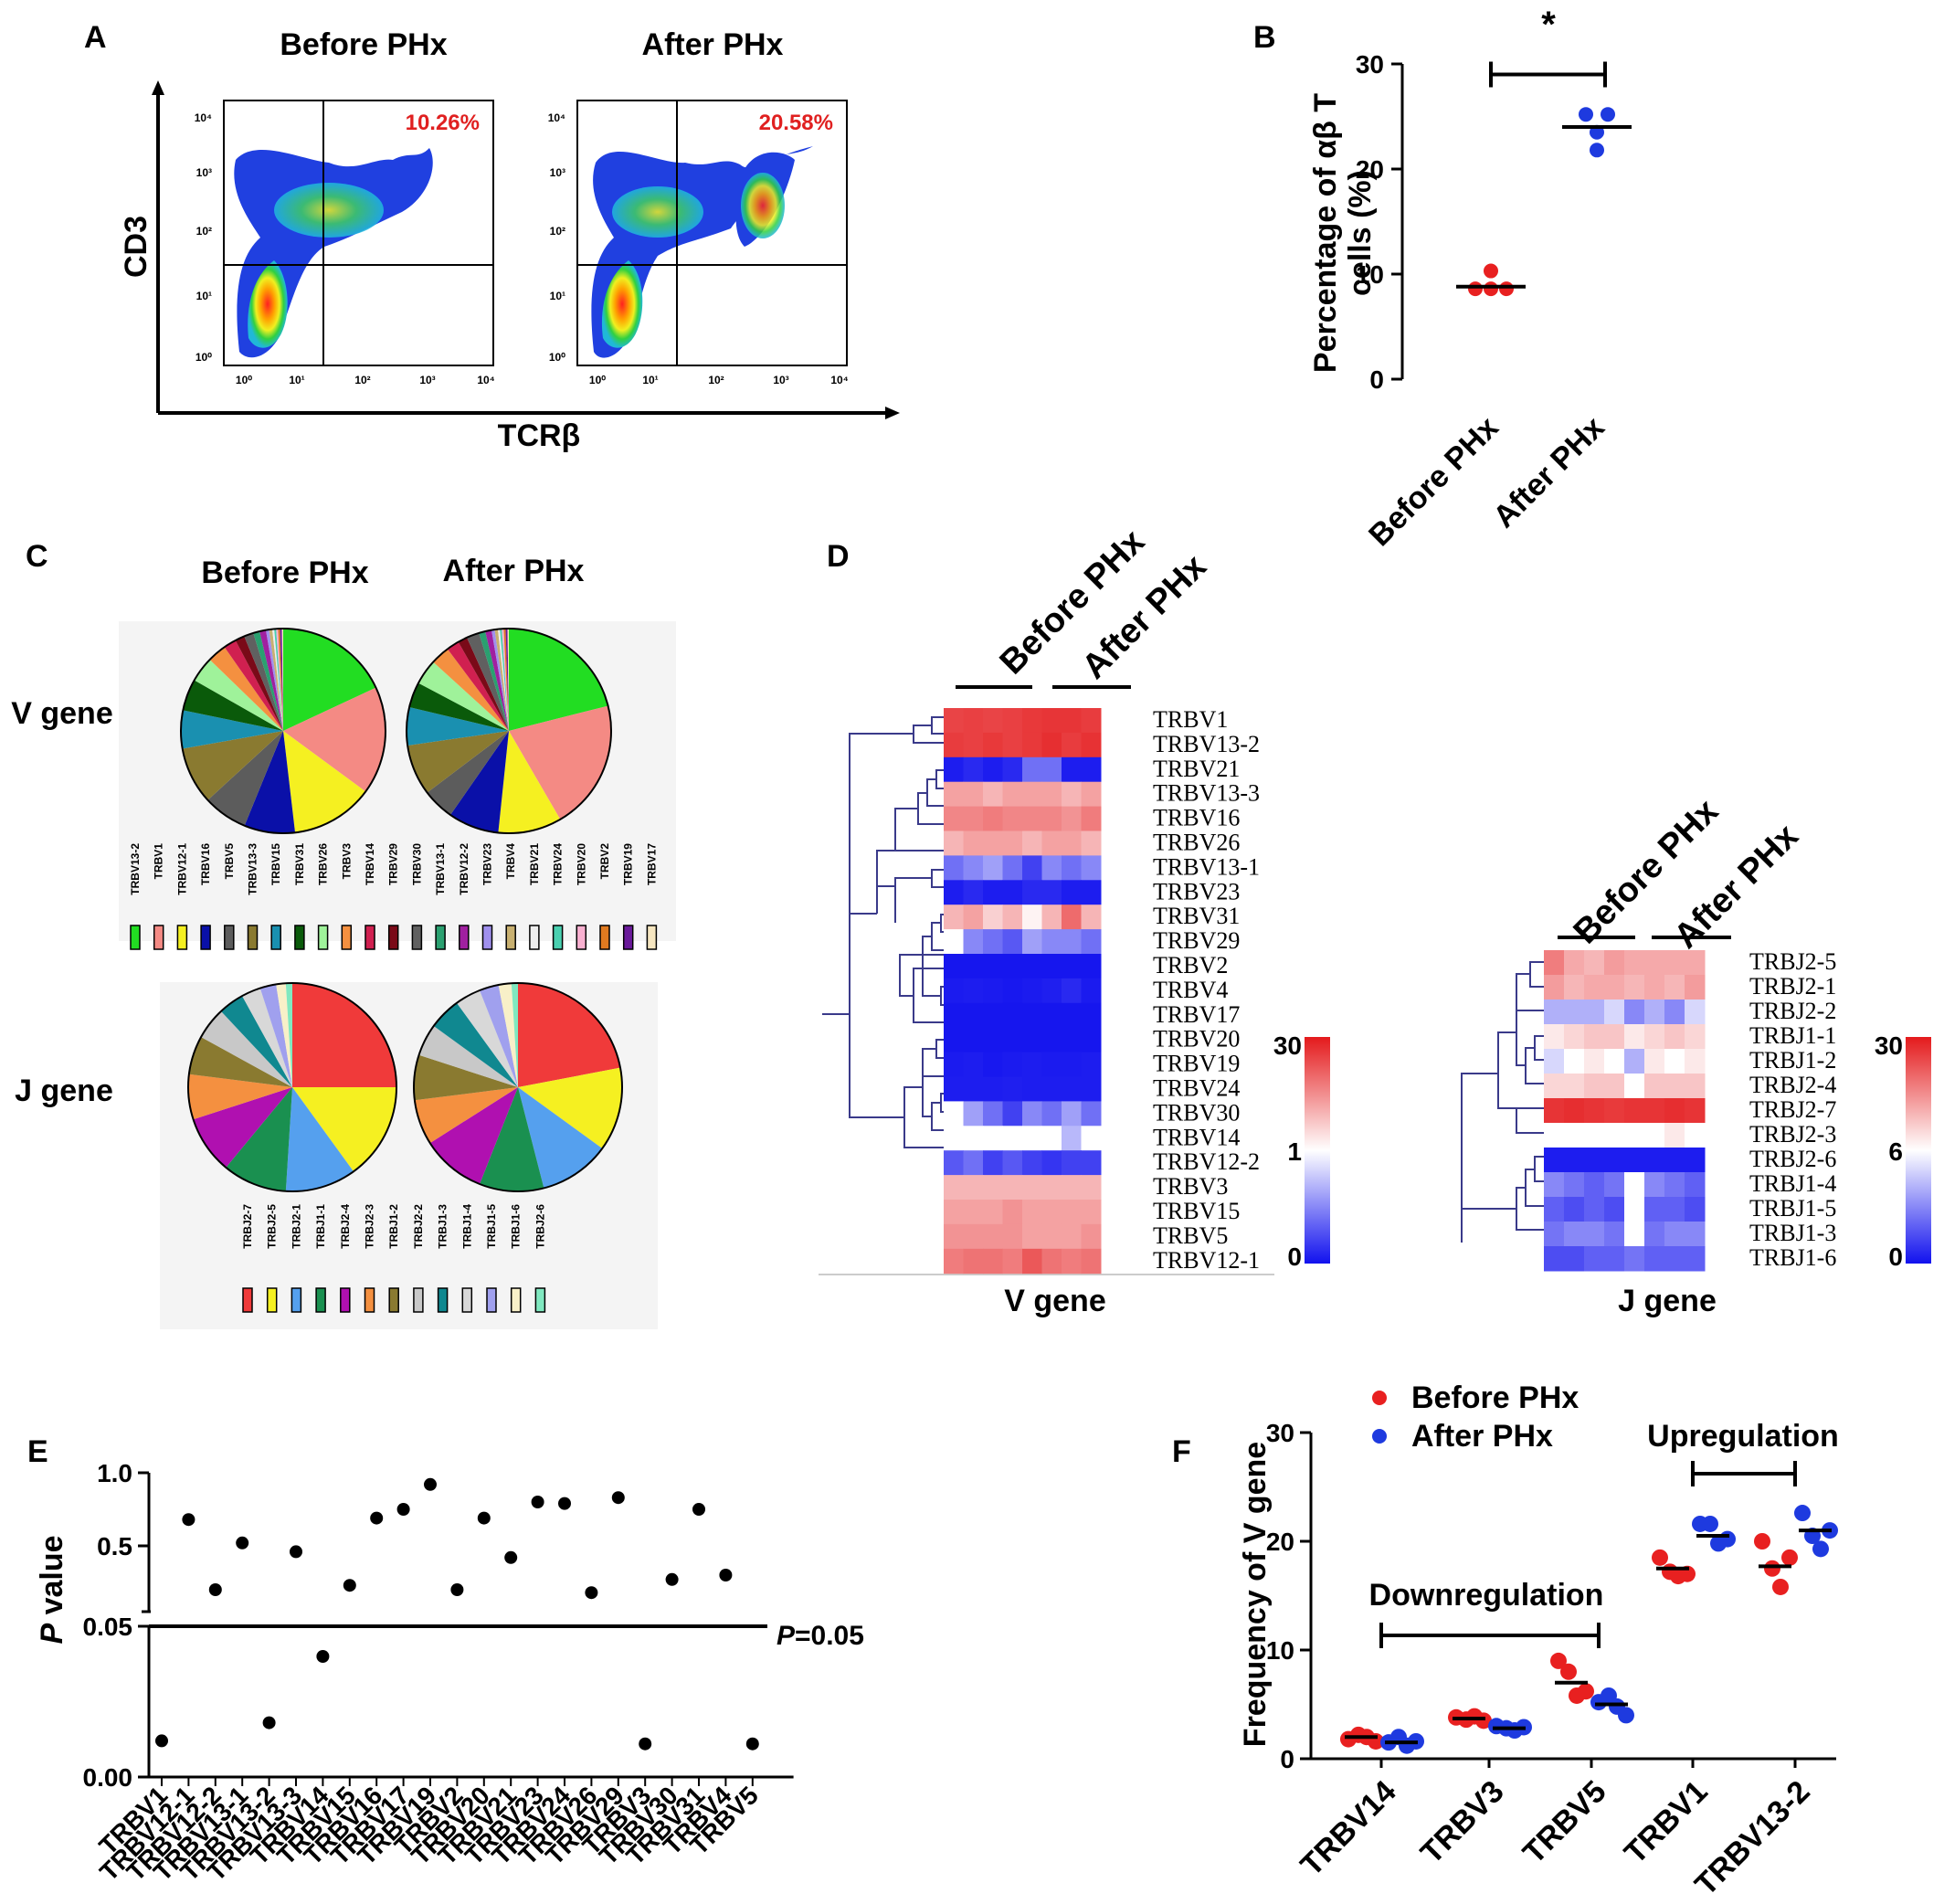 The height and width of the screenshot is (1904, 1944). What do you see at coordinates (1502, 1102) in the screenshot?
I see `heatmap-j-dendrogram` at bounding box center [1502, 1102].